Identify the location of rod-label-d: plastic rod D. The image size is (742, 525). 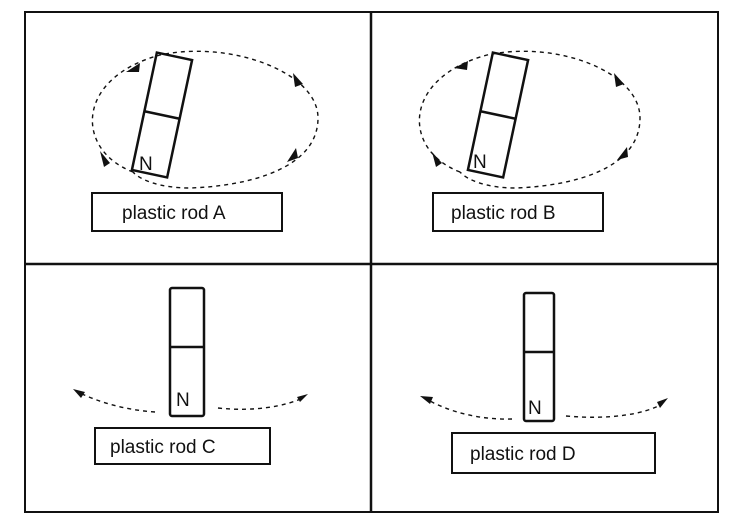
(523, 454).